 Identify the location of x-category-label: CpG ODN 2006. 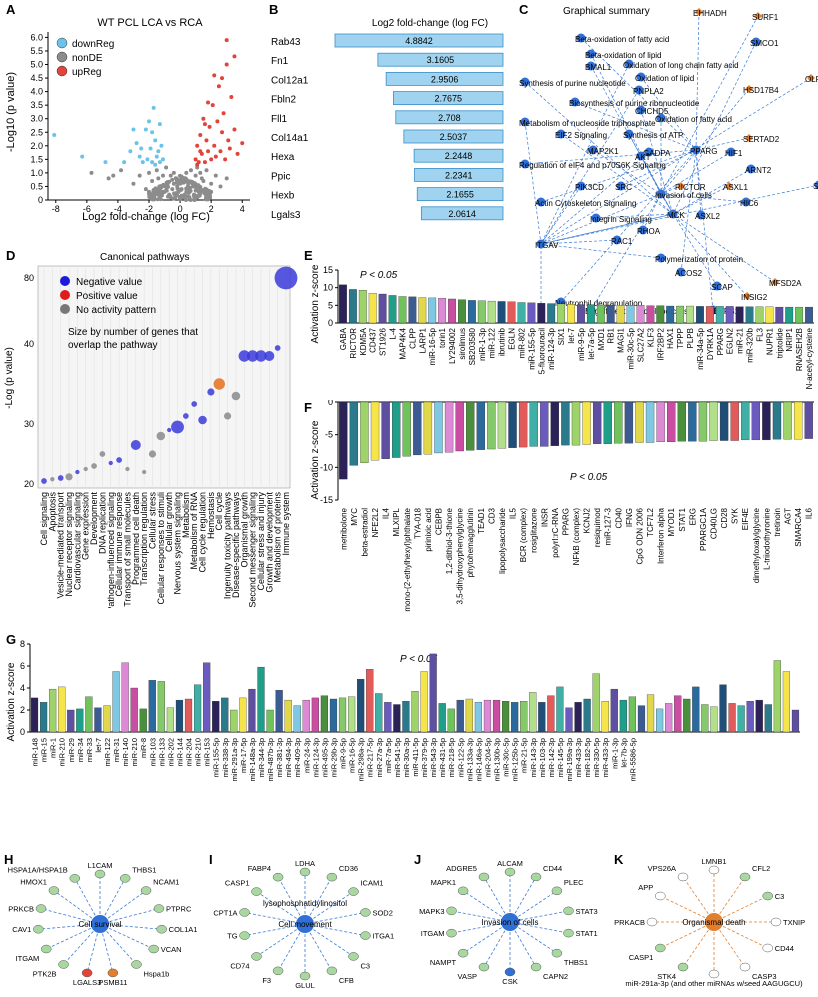
(639, 535).